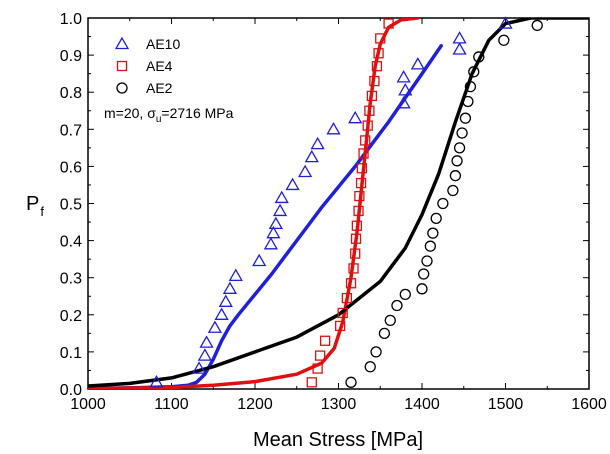 Image resolution: width=610 pixels, height=454 pixels. Describe the element at coordinates (88, 404) in the screenshot. I see `x-tick-label: 1000` at that location.